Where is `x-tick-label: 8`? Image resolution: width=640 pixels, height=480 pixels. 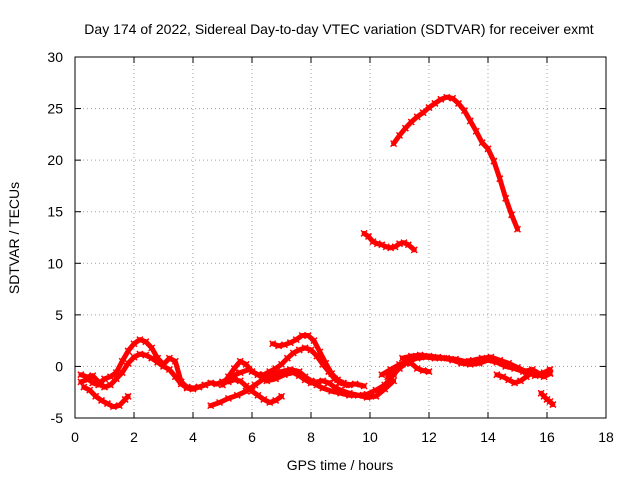 x-tick-label: 8 is located at coordinates (311, 437).